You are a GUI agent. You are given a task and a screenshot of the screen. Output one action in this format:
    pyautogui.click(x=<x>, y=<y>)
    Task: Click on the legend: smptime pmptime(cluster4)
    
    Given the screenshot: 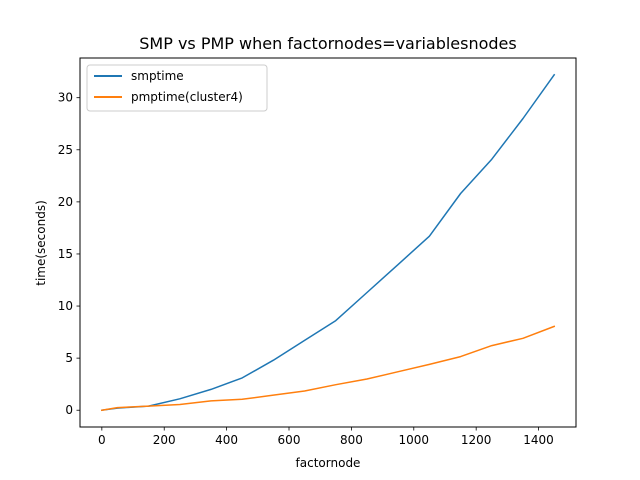 What is the action you would take?
    pyautogui.click(x=177, y=88)
    